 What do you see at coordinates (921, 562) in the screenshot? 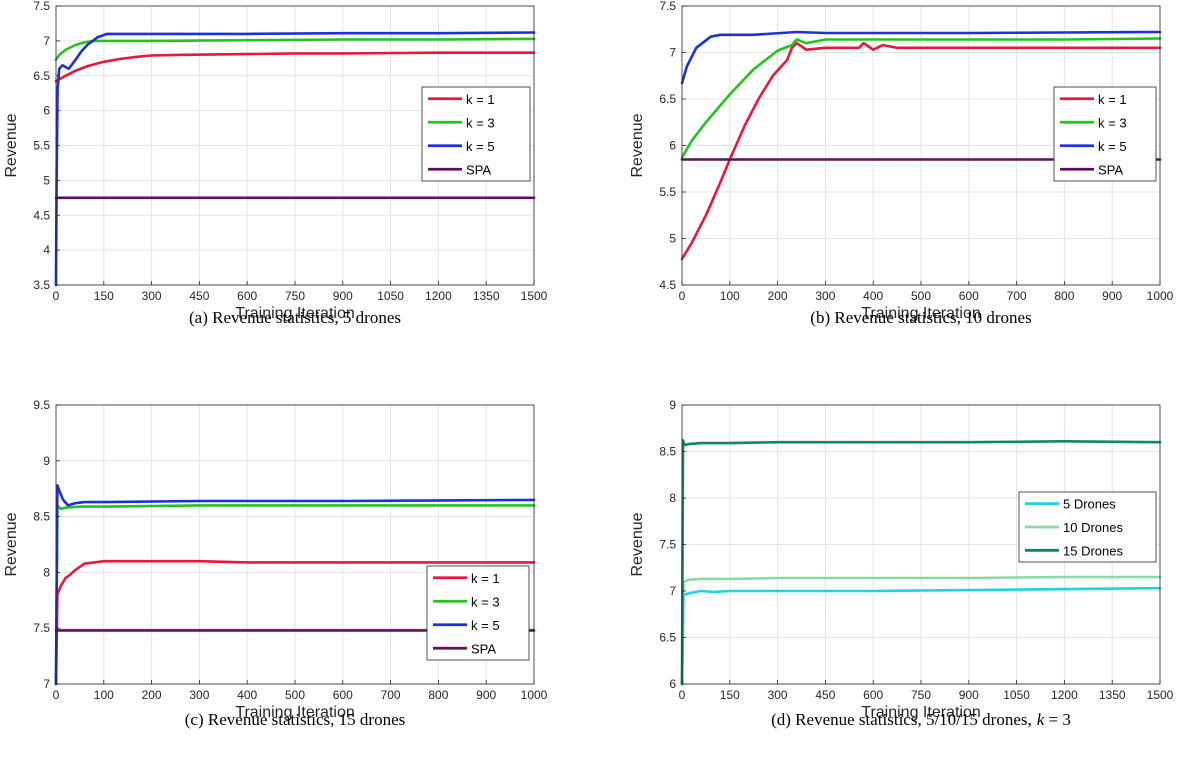
I see `series-line-15-drones` at bounding box center [921, 562].